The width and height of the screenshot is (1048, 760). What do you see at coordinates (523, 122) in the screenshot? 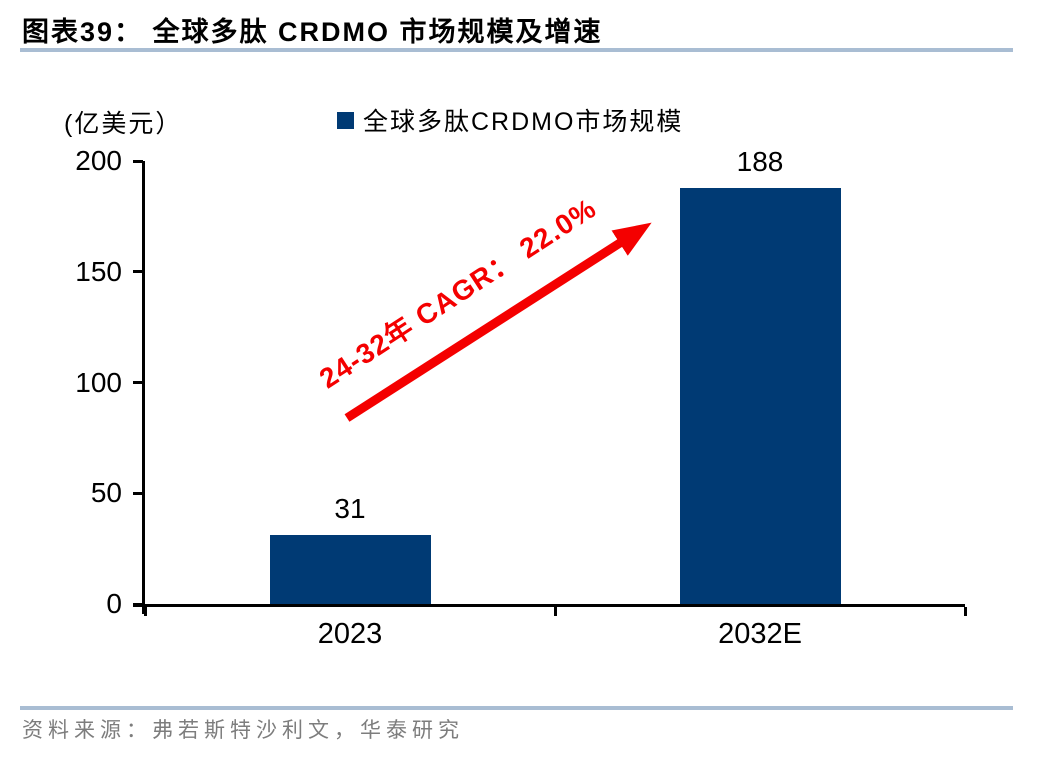
I see `legend-label: 全球多肽CRDMO市场规模` at bounding box center [523, 122].